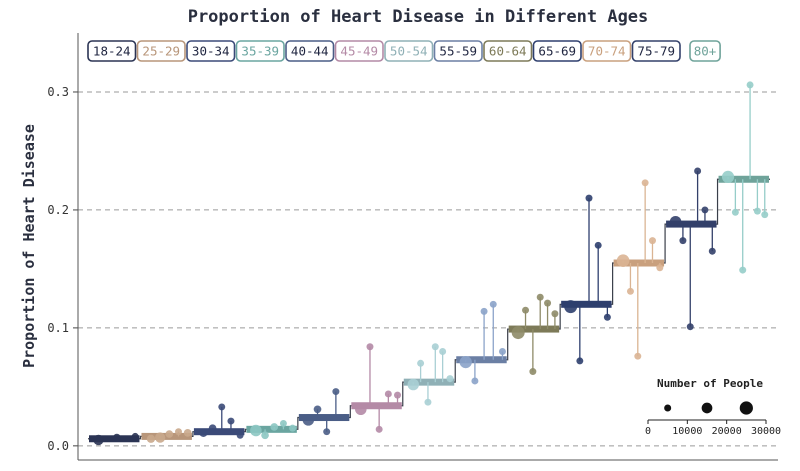  Describe the element at coordinates (112, 51) in the screenshot. I see `legend-item-18-24: 18-24` at that location.